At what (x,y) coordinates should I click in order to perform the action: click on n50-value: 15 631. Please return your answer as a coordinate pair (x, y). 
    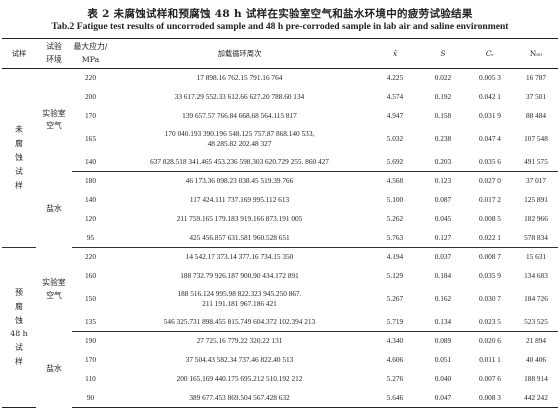
    Looking at the image, I should click on (536, 257).